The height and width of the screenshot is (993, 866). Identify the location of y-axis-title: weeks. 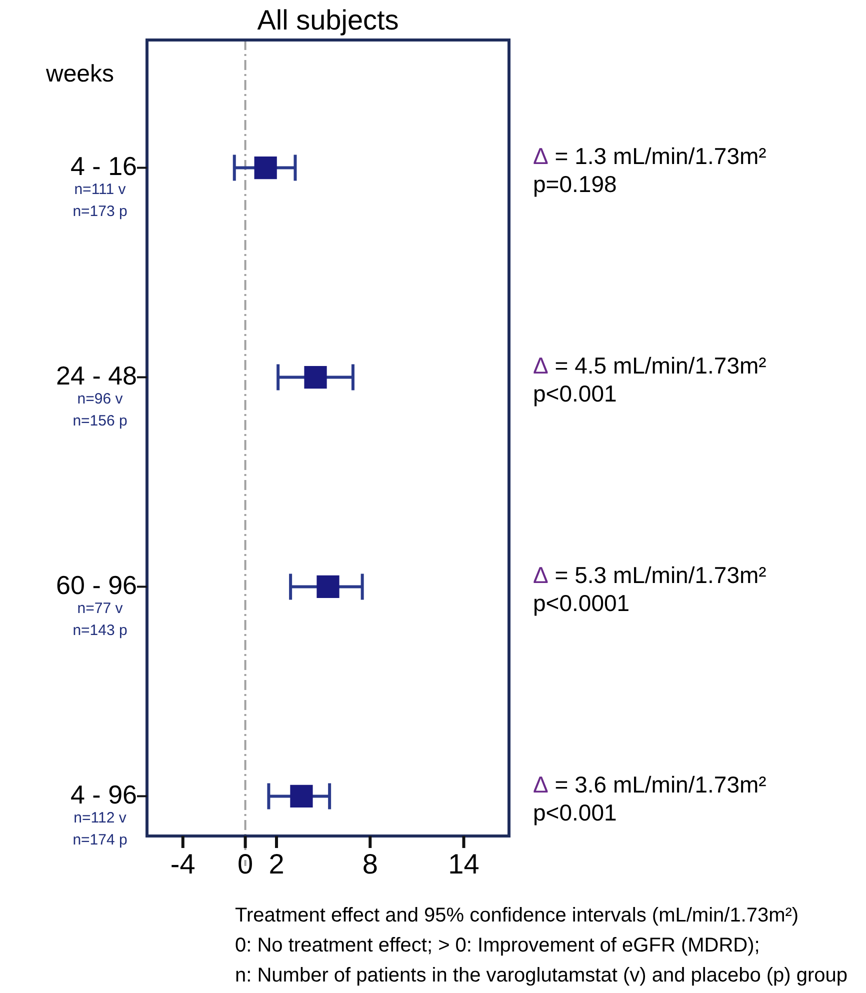
(79, 74).